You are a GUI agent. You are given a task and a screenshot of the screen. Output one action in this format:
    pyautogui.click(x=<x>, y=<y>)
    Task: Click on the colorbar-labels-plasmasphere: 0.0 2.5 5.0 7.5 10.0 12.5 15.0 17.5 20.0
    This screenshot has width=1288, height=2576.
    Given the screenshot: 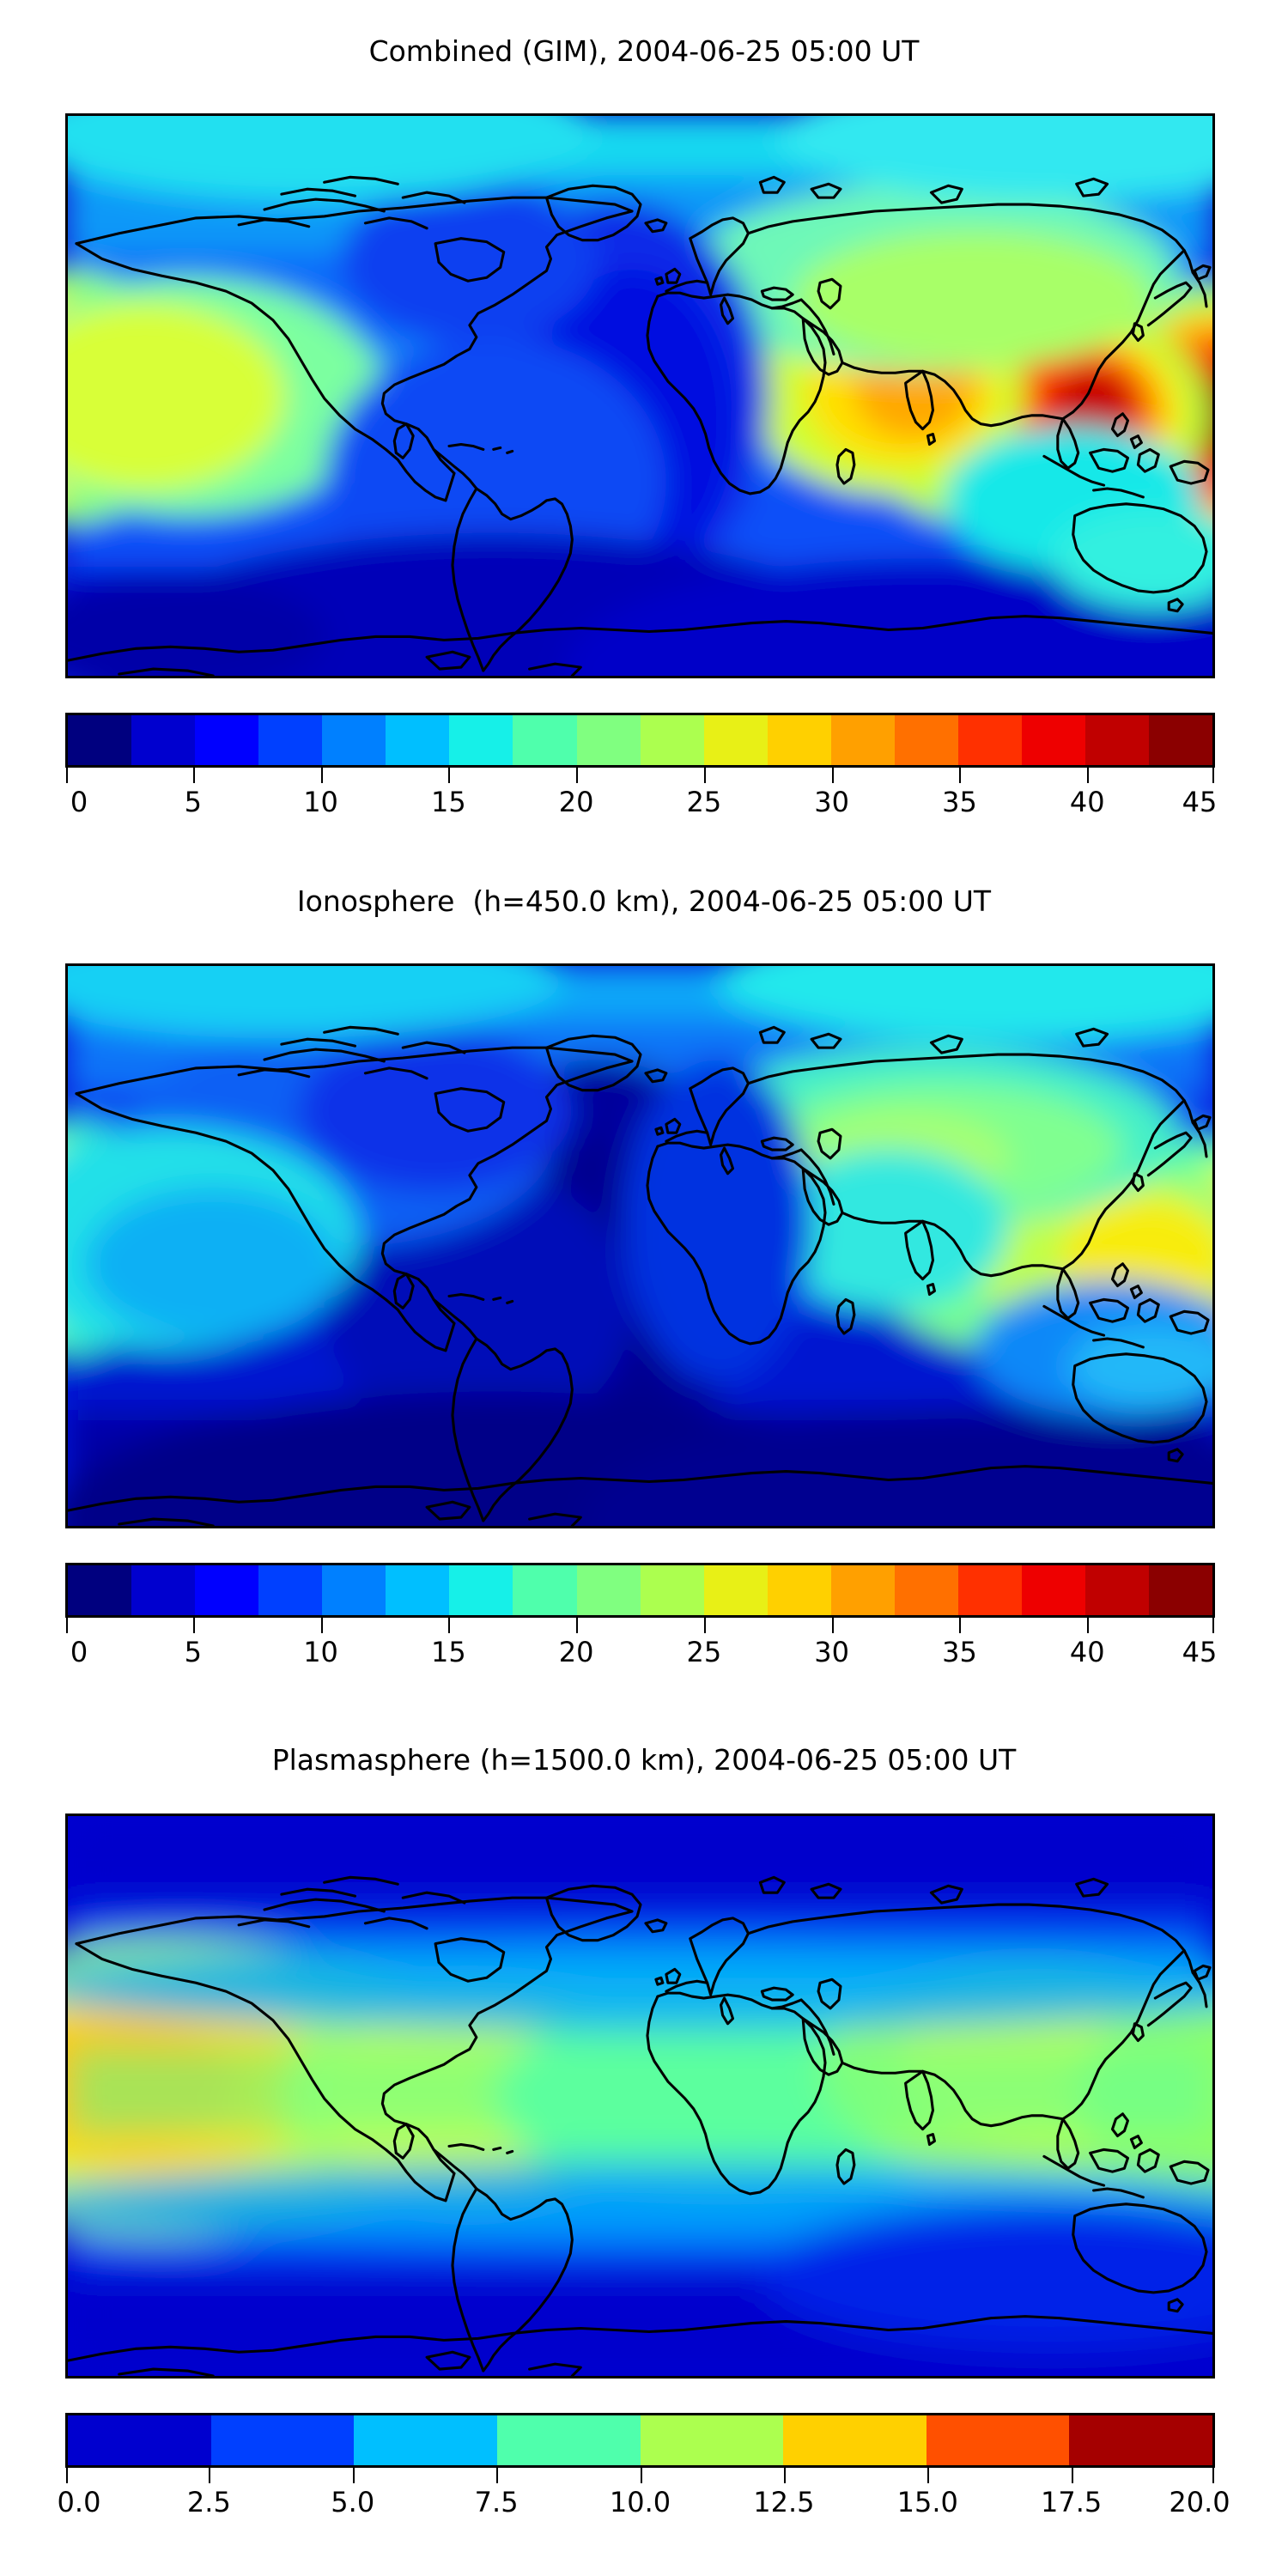 What is the action you would take?
    pyautogui.click(x=644, y=2502)
    